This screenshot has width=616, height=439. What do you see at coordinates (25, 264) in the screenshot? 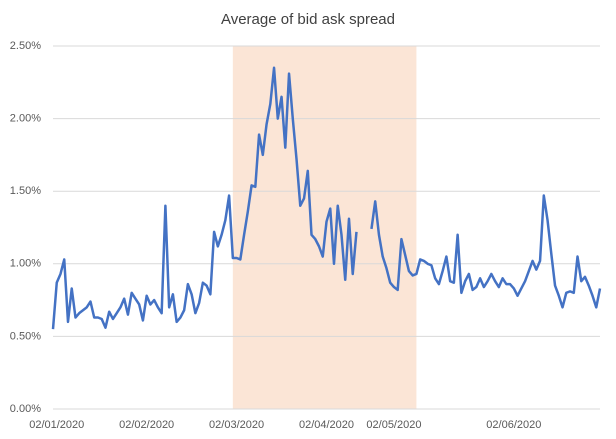
I see `y-tick-label: 1.00%` at bounding box center [25, 264].